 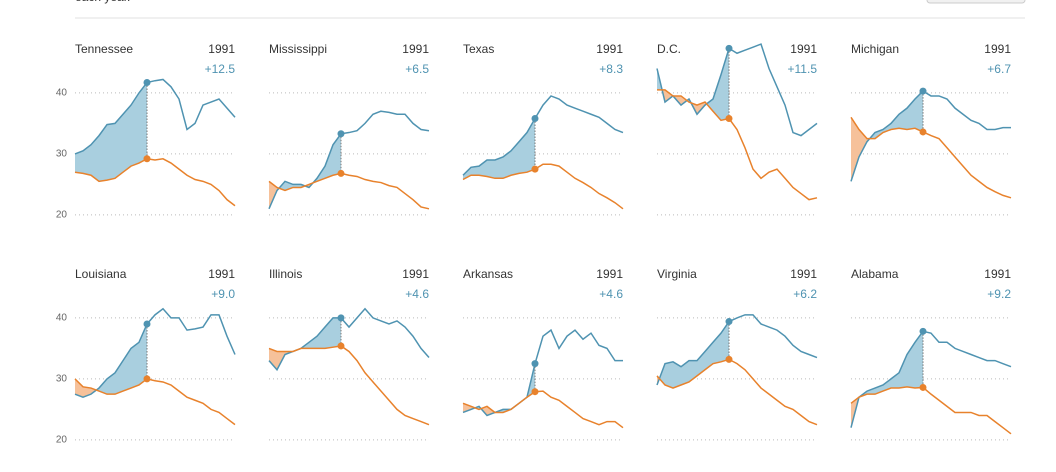 What do you see at coordinates (488, 274) in the screenshot?
I see `panel-title: Arkansas` at bounding box center [488, 274].